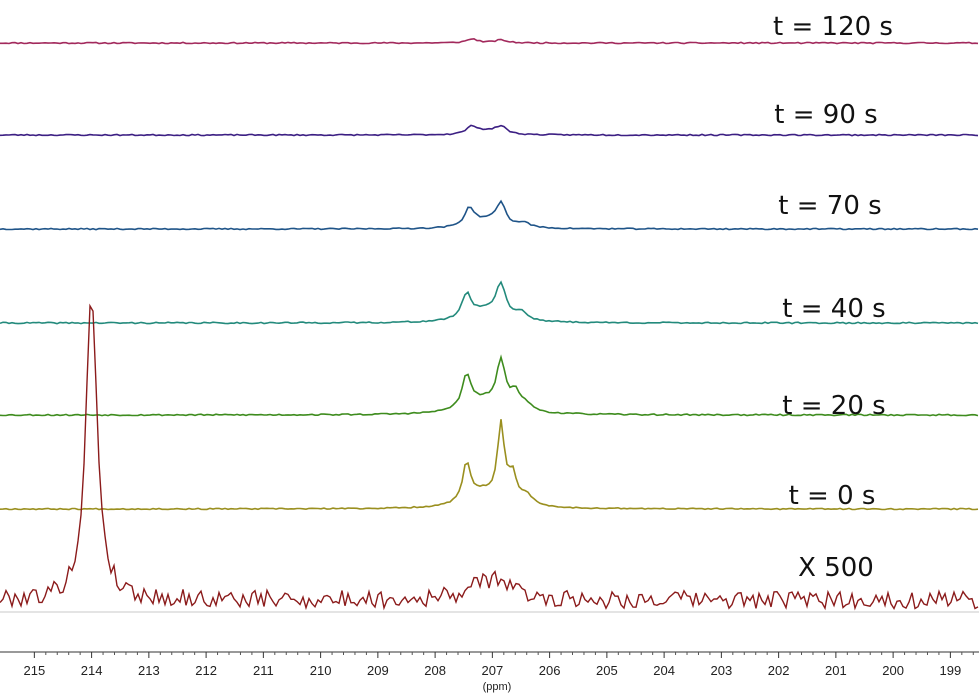 This screenshot has height=694, width=979. What do you see at coordinates (779, 670) in the screenshot?
I see `x-tick-label-13: 202` at bounding box center [779, 670].